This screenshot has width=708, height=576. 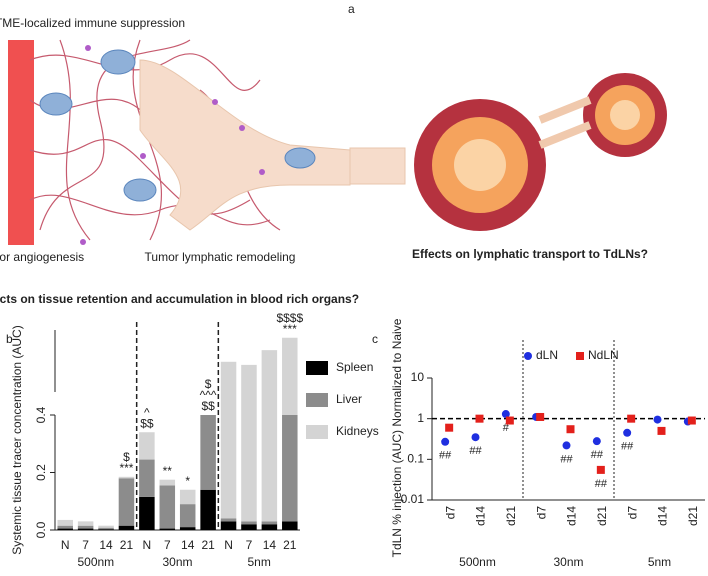 I want to click on y-tick-label: 10, so click(x=418, y=377).